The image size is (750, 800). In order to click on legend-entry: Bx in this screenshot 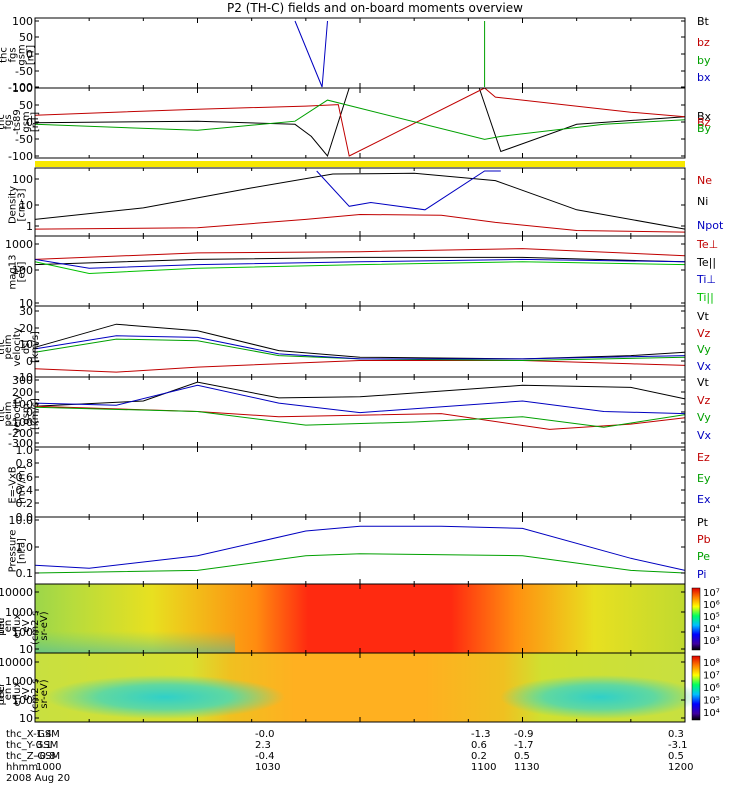, I will do `click(704, 116)`.